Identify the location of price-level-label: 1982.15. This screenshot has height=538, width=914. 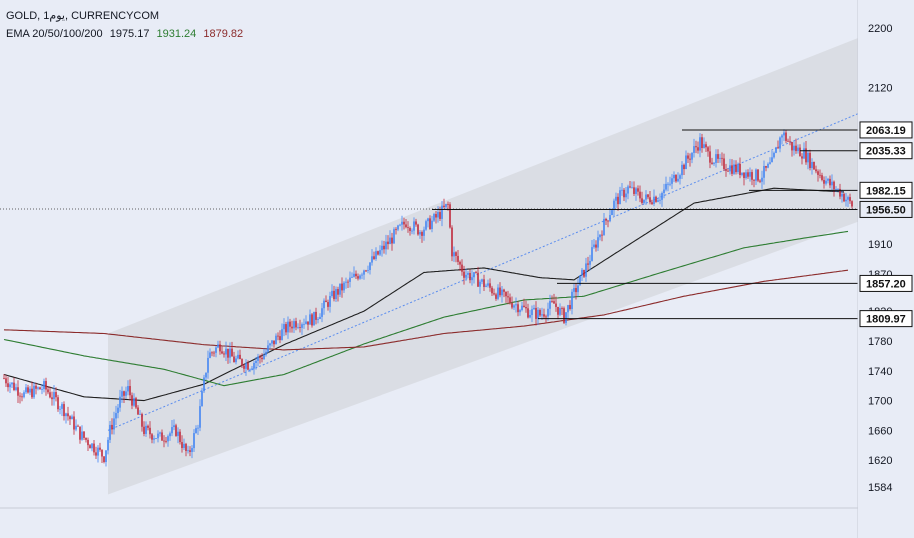
(886, 191).